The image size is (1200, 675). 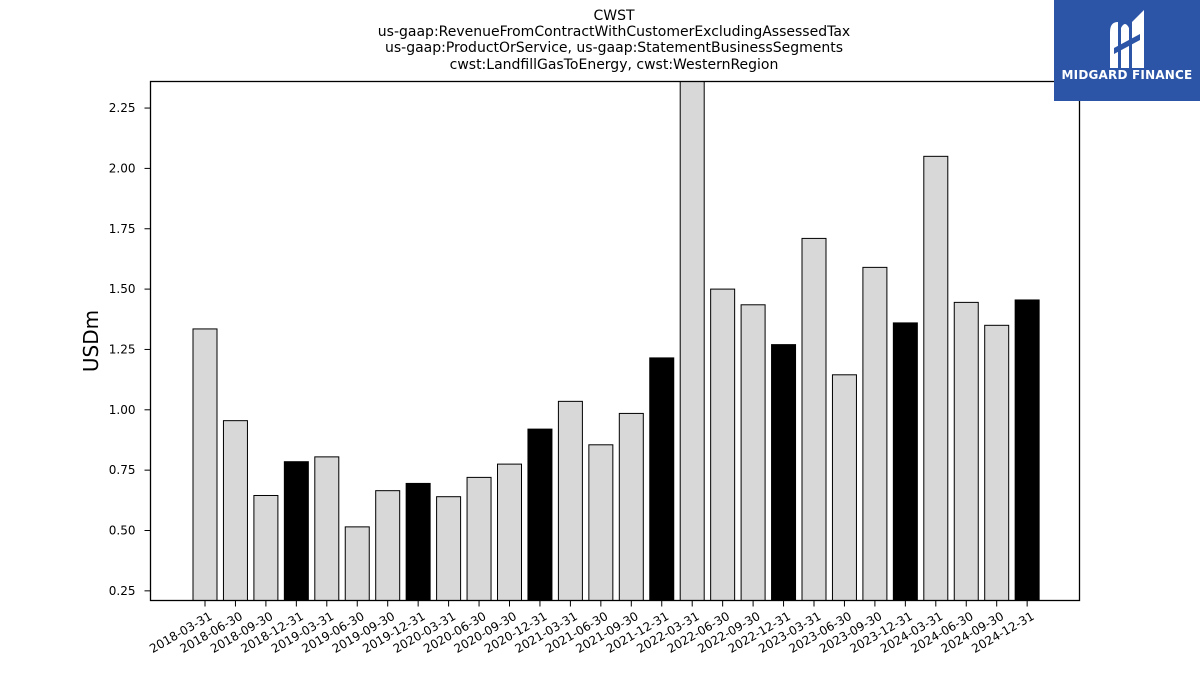 What do you see at coordinates (122, 530) in the screenshot?
I see `y-tick-label: 0.50` at bounding box center [122, 530].